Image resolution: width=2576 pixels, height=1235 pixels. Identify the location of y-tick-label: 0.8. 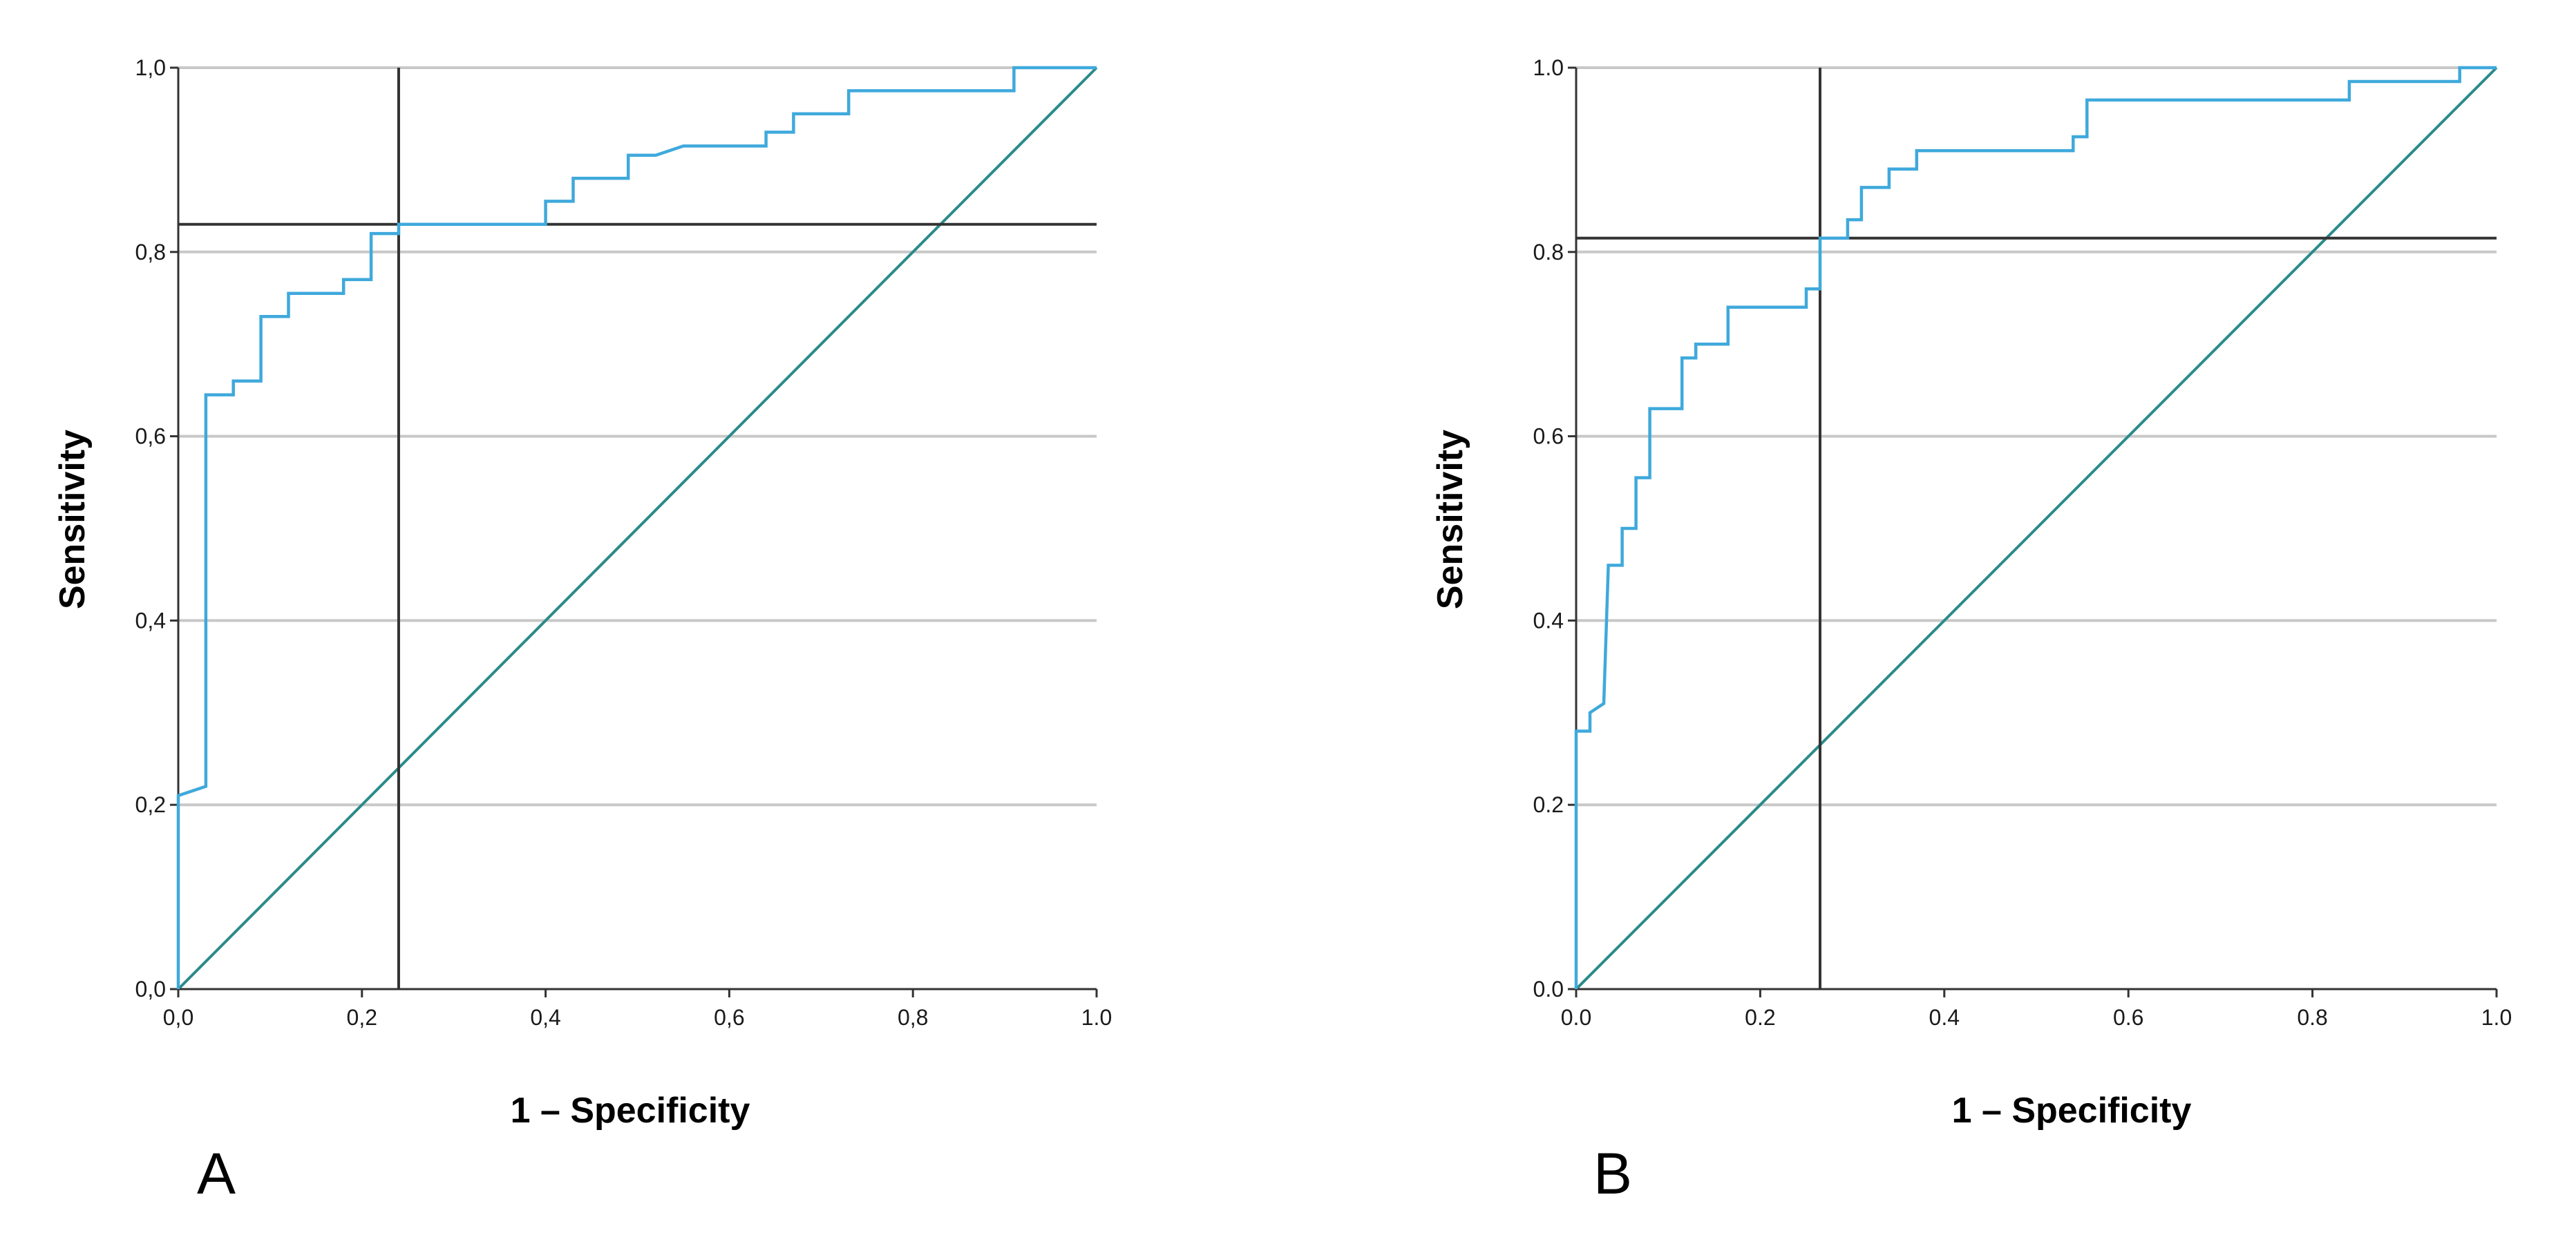
(1548, 252).